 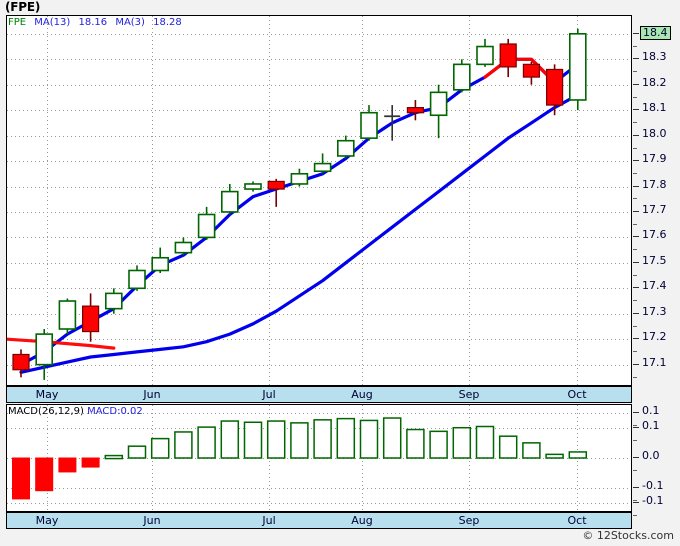 I want to click on y-axis-label: 17.4, so click(x=654, y=286).